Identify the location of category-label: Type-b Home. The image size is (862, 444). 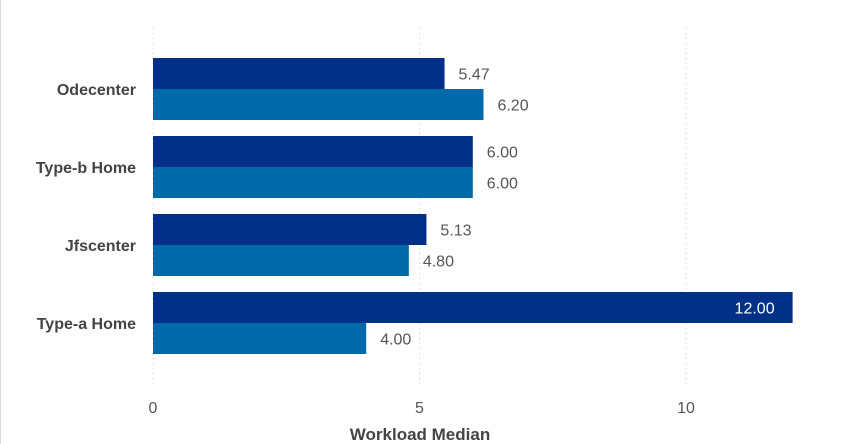
(86, 168).